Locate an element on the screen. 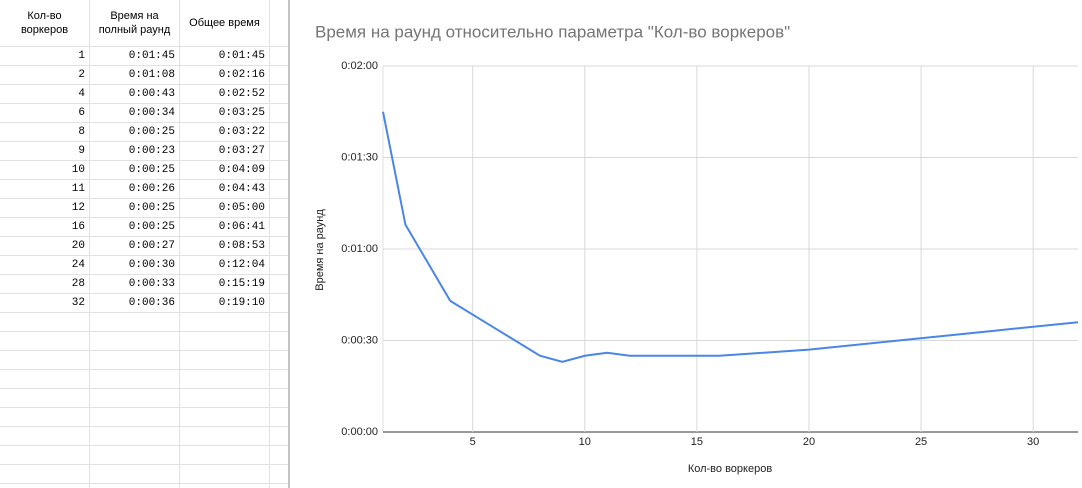 The width and height of the screenshot is (1082, 488). cell: 11 is located at coordinates (45, 189).